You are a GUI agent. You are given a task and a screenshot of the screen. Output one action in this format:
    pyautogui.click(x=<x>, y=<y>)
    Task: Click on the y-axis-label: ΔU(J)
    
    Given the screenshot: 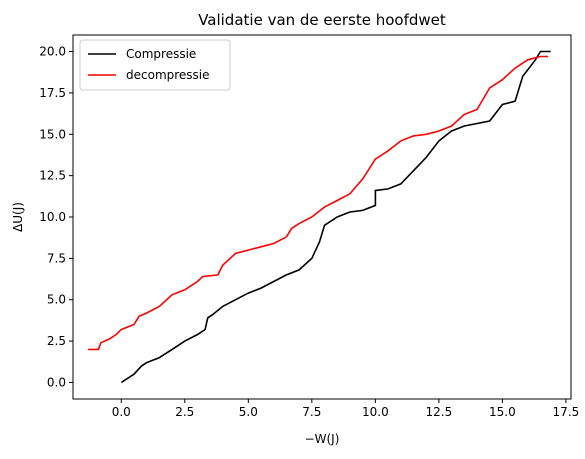 What is the action you would take?
    pyautogui.click(x=18, y=217)
    